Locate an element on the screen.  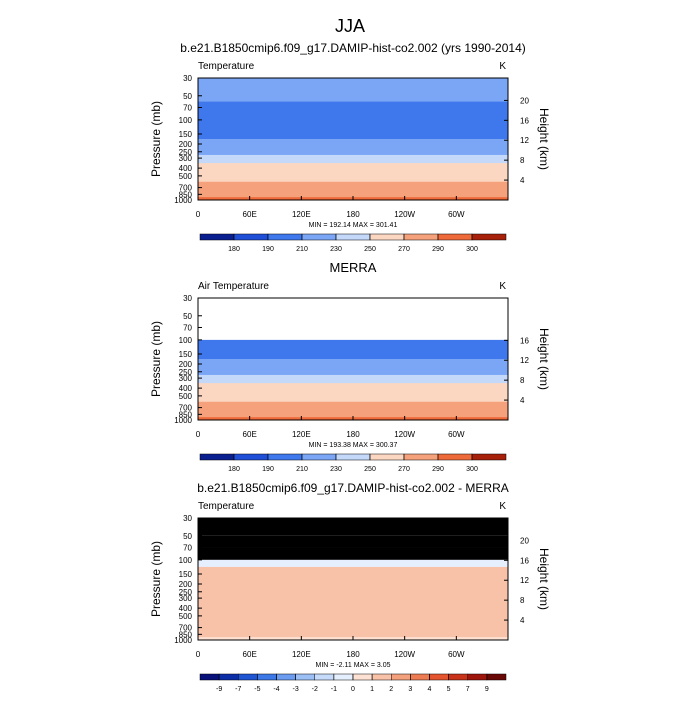
y-tick-label: 200 is located at coordinates (186, 144).